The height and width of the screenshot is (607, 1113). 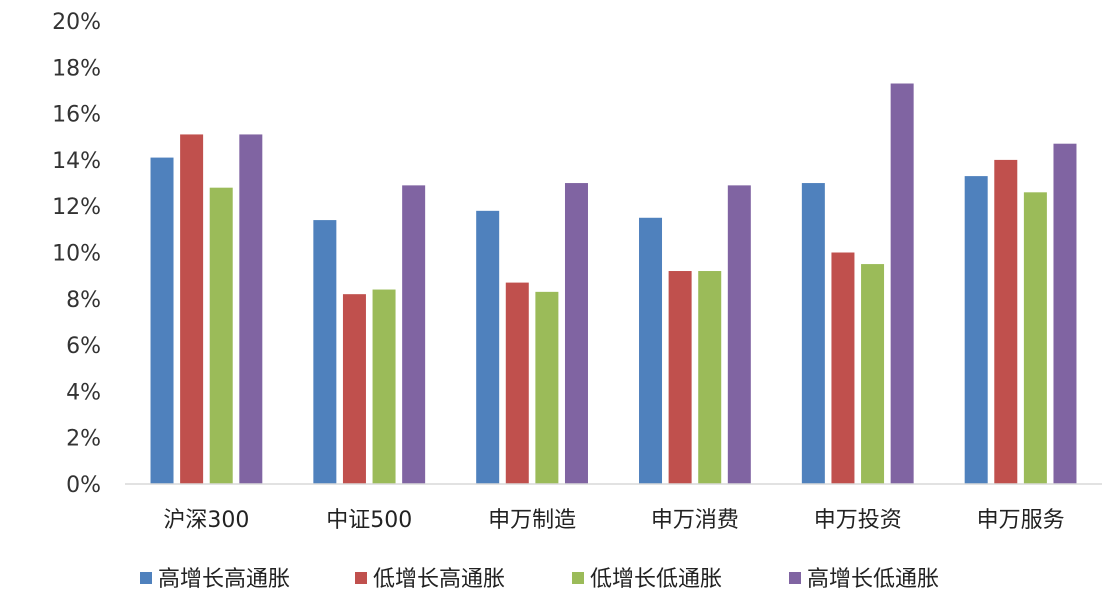 What do you see at coordinates (858, 520) in the screenshot?
I see `x-tick-label: 申万投资` at bounding box center [858, 520].